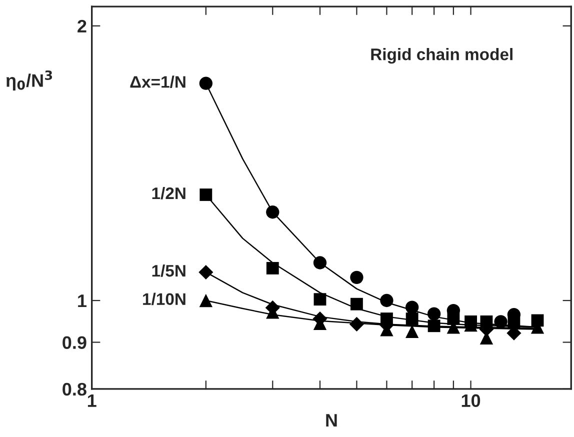 The image size is (574, 437). I want to click on y-axis-title: η$_{0}$/N$^{3}$, so click(29, 80).